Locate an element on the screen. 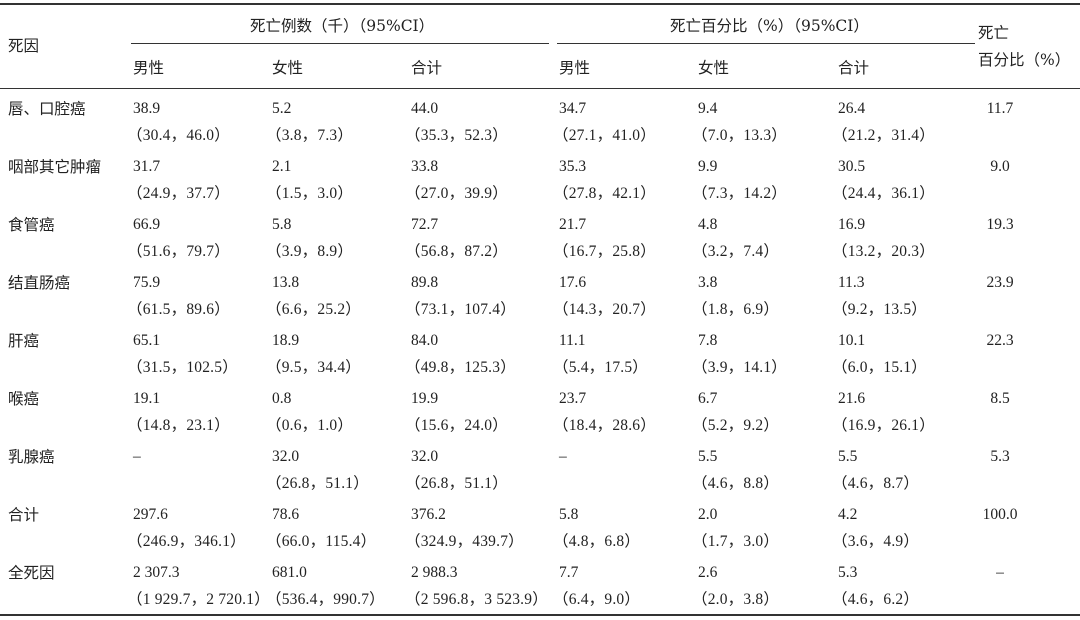 This screenshot has height=620, width=1080. cell-confidence-interval: （18.4，28.6） is located at coordinates (604, 425).